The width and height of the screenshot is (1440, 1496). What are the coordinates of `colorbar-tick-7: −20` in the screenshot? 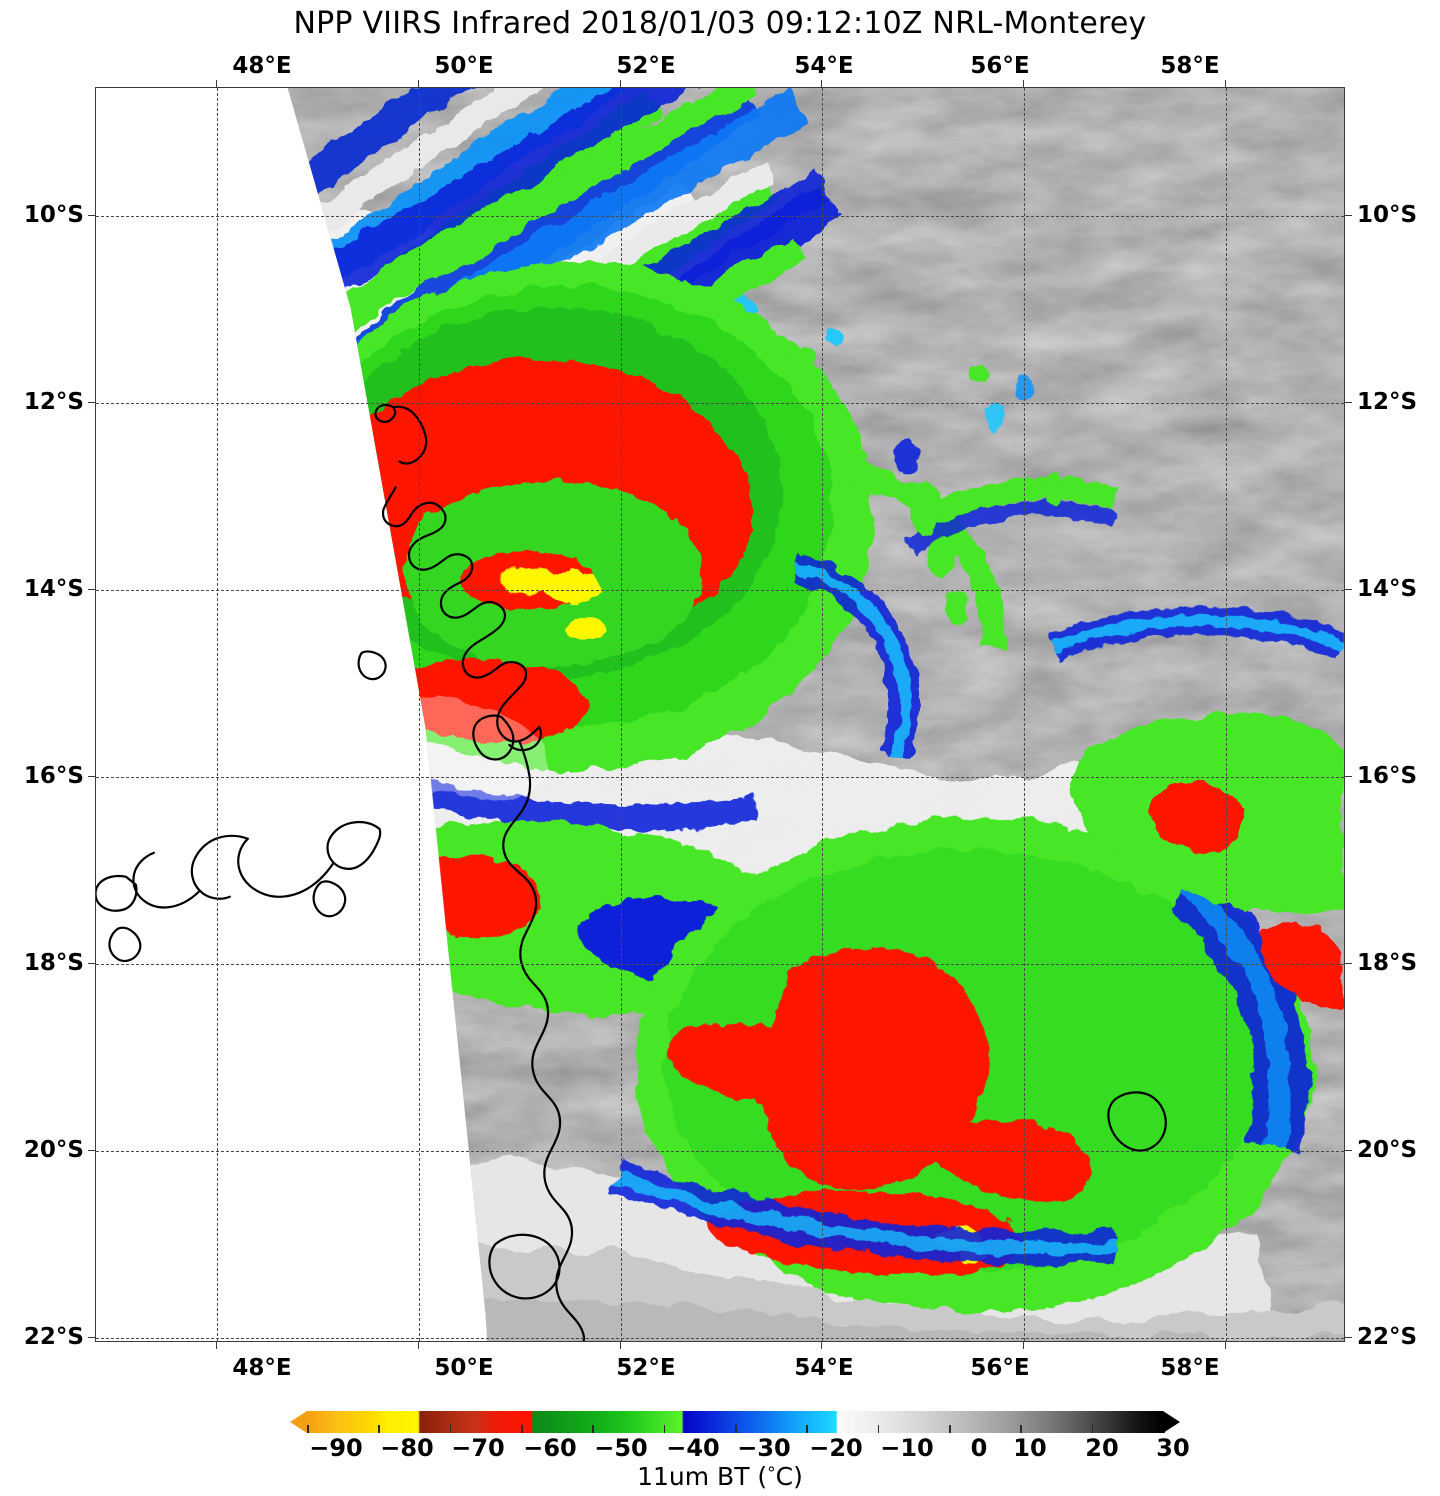 It's located at (836, 1448).